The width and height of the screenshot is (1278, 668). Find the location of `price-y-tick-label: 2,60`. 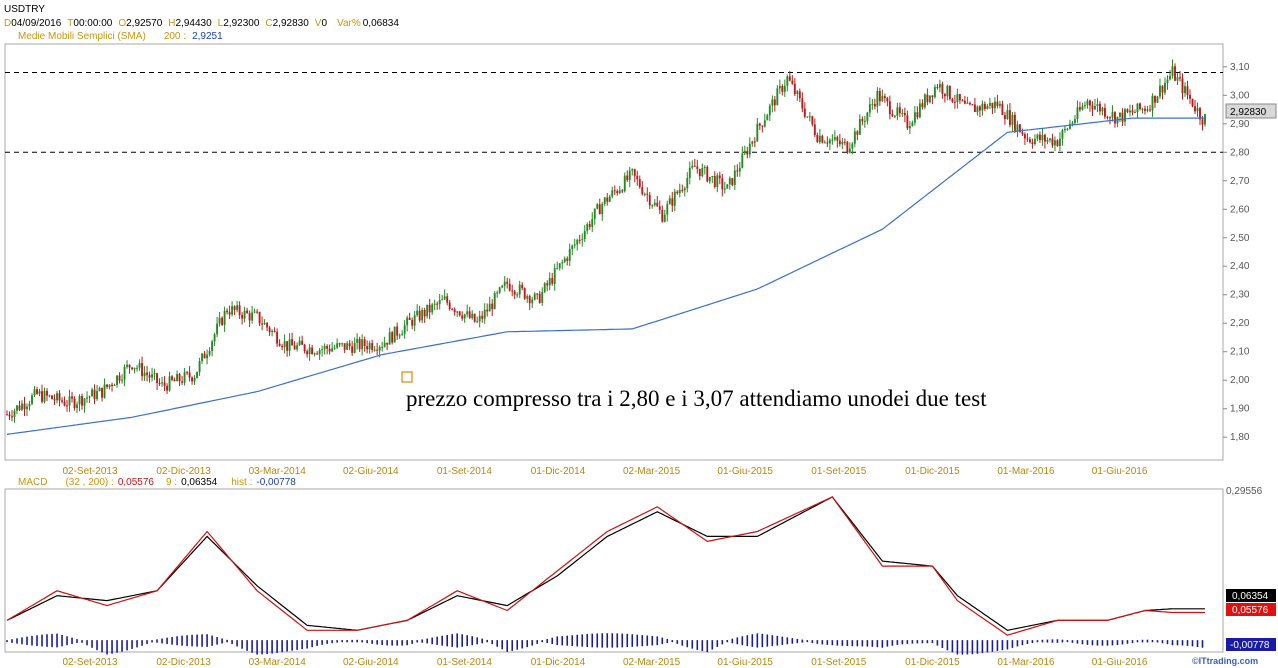

price-y-tick-label: 2,60 is located at coordinates (1240, 209).